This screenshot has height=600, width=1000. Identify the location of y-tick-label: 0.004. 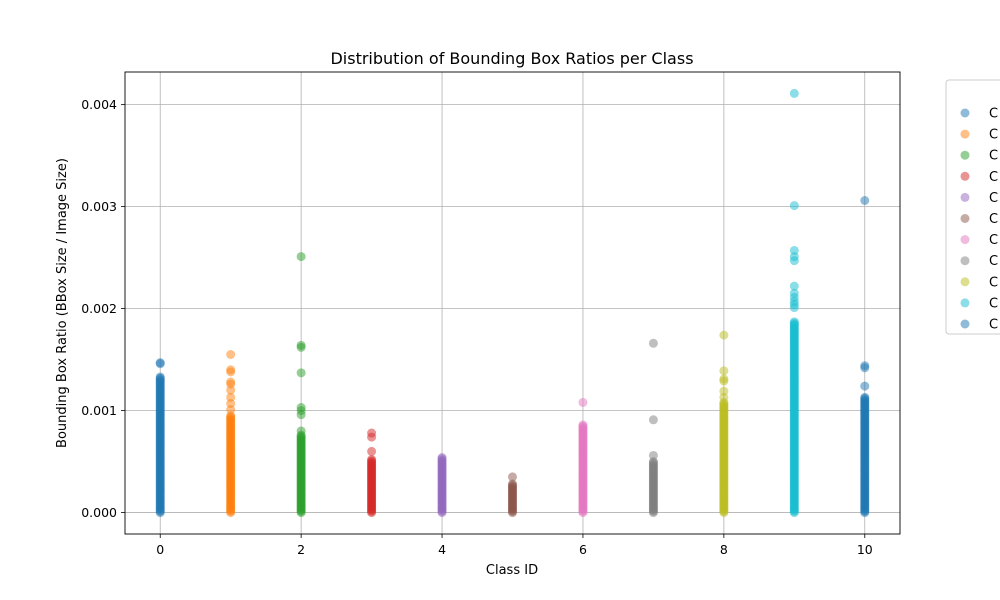
(99, 104).